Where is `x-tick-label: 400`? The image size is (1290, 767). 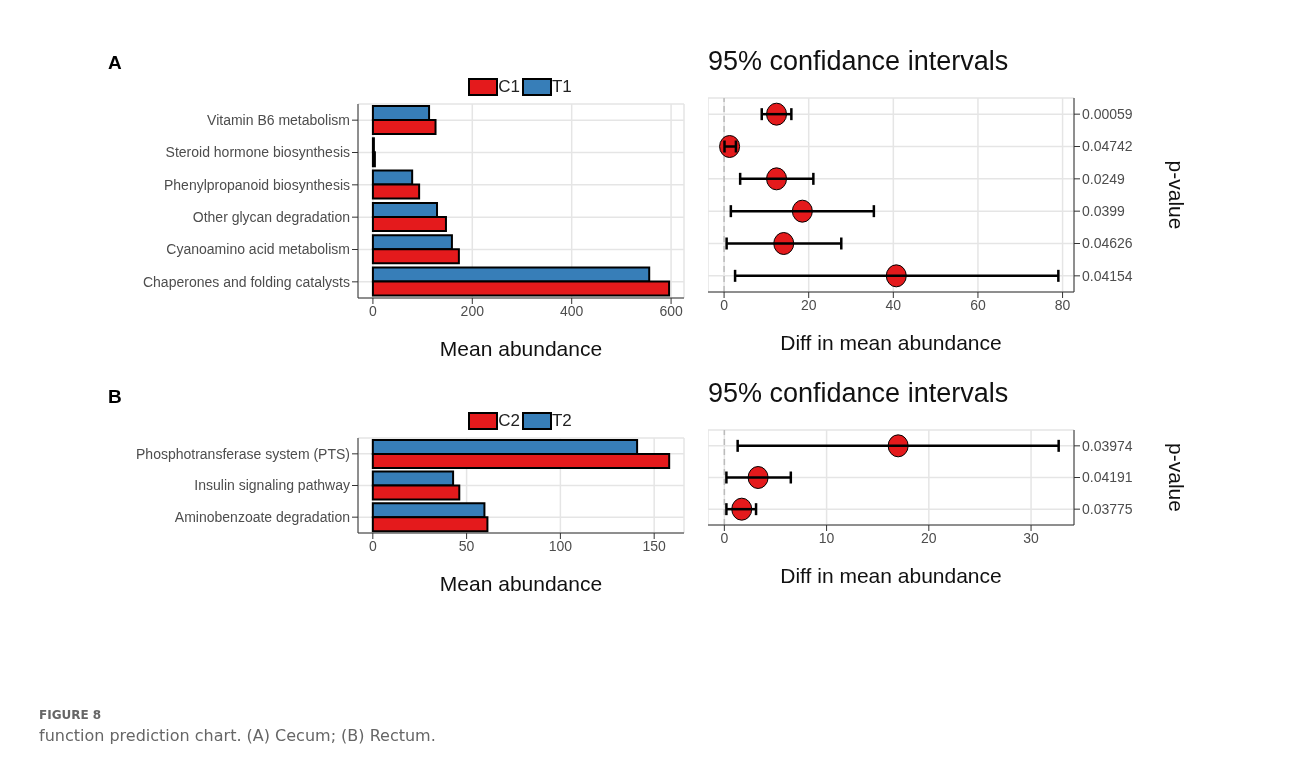 x-tick-label: 400 is located at coordinates (572, 310).